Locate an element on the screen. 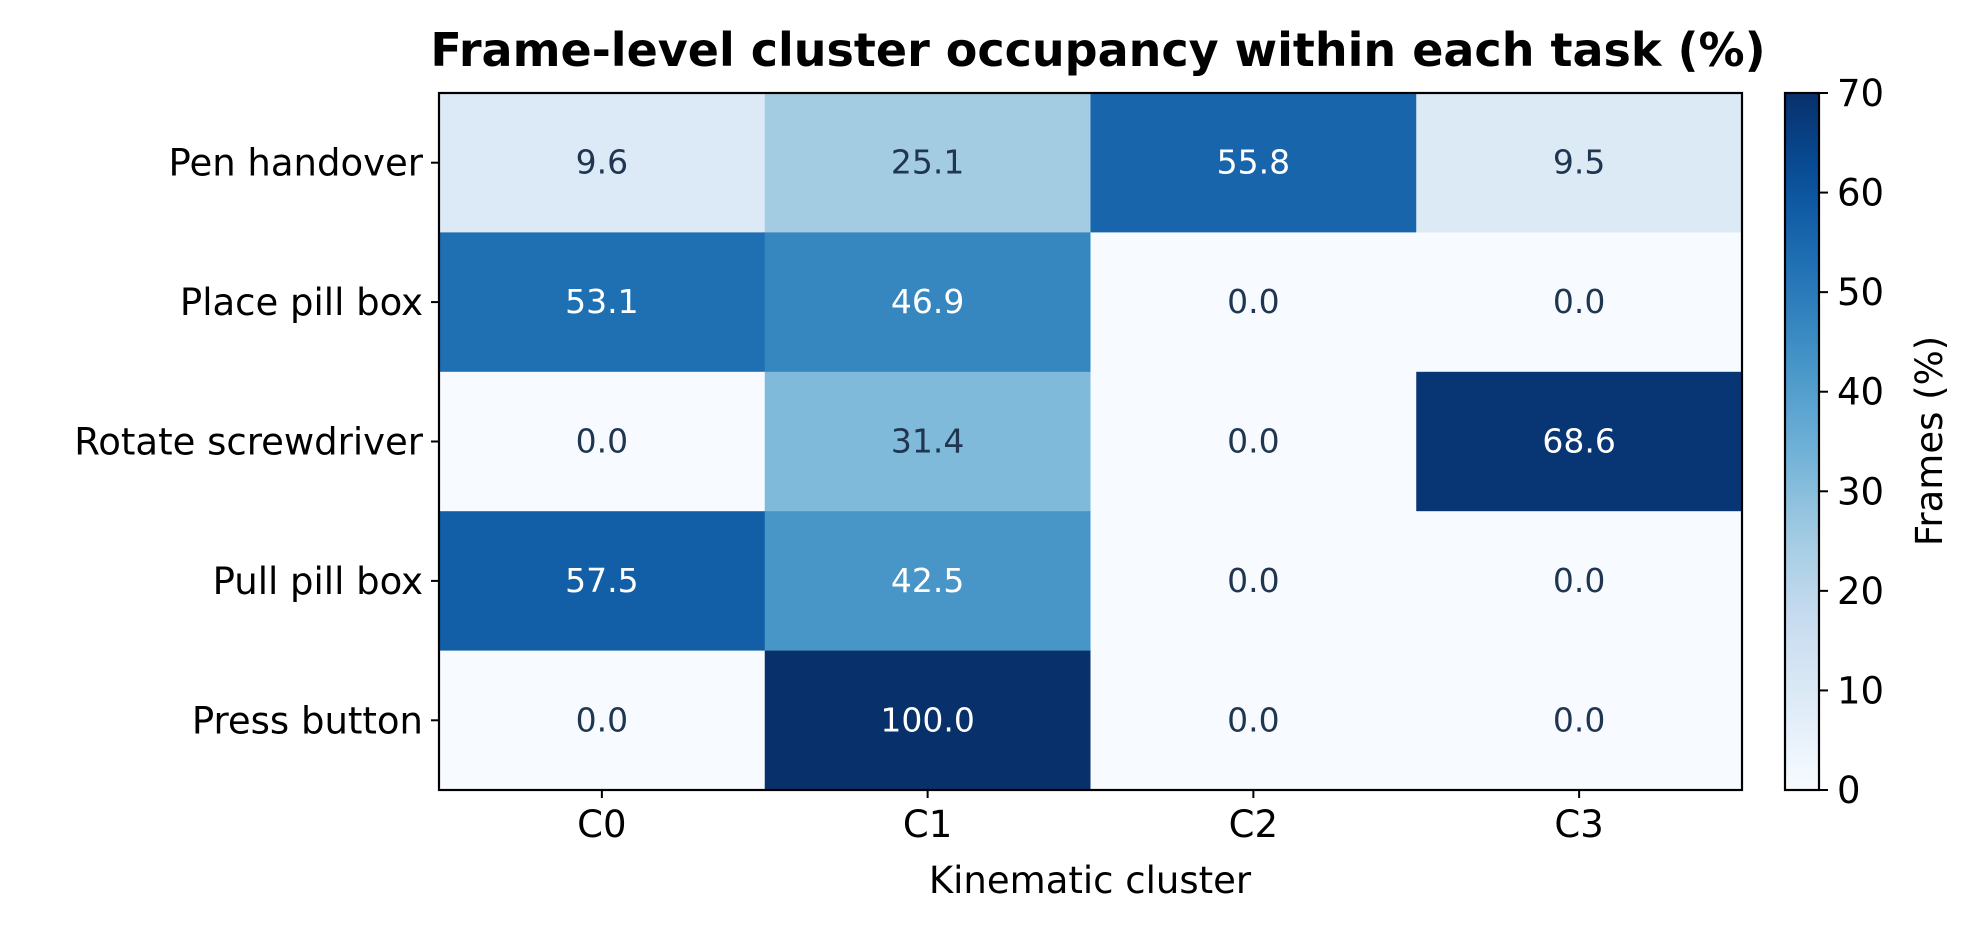 The height and width of the screenshot is (928, 1980). colorbar-label: Frames (%) is located at coordinates (1929, 441).